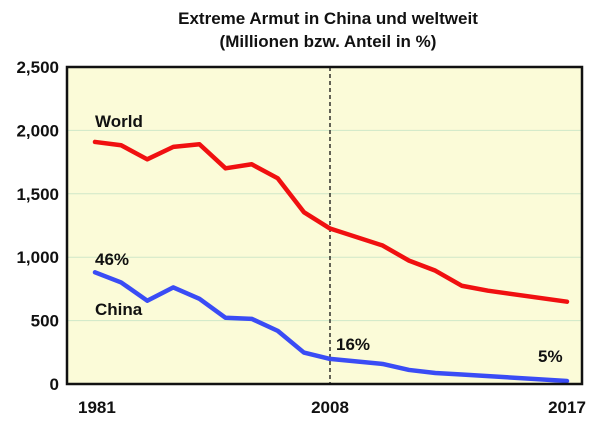 Image resolution: width=600 pixels, height=427 pixels. What do you see at coordinates (353, 344) in the screenshot?
I see `annotation-16-percent: 16%` at bounding box center [353, 344].